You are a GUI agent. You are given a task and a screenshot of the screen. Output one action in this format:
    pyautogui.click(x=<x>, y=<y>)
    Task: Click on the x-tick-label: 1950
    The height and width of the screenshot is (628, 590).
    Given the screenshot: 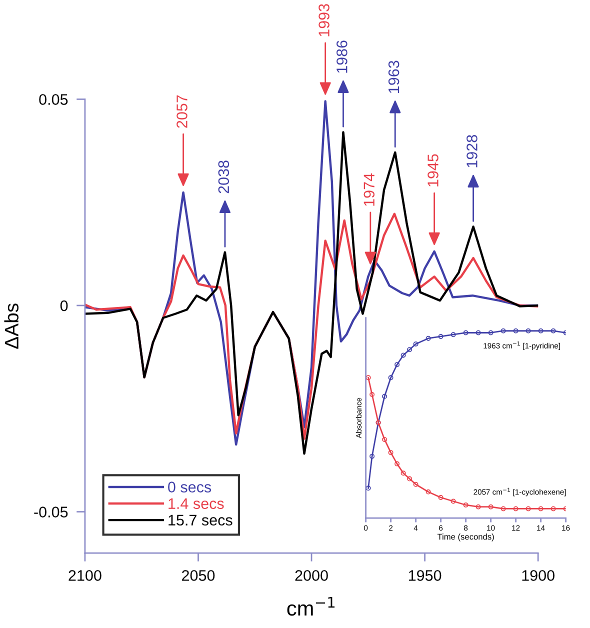 What is the action you would take?
    pyautogui.click(x=425, y=575)
    